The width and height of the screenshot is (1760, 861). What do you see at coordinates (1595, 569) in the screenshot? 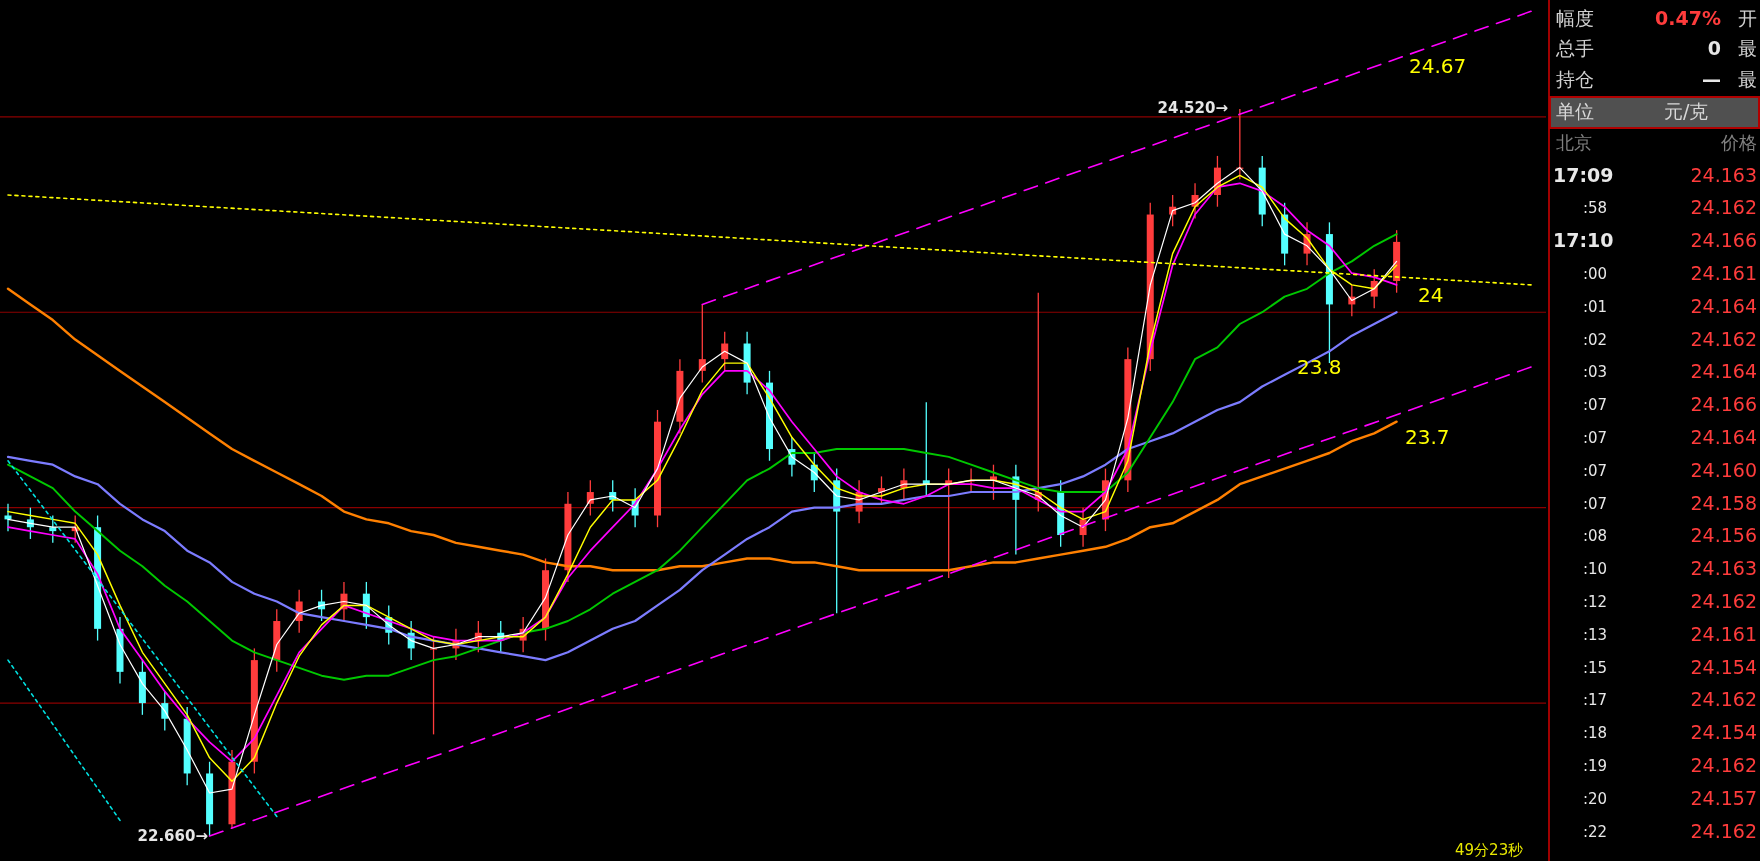
I see `text: :10` at bounding box center [1595, 569].